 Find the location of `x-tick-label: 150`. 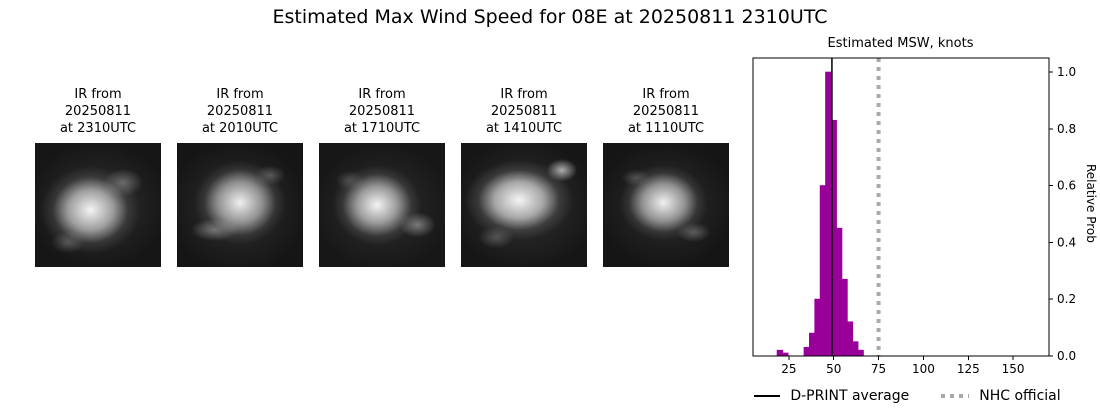

x-tick-label: 150 is located at coordinates (1013, 369).